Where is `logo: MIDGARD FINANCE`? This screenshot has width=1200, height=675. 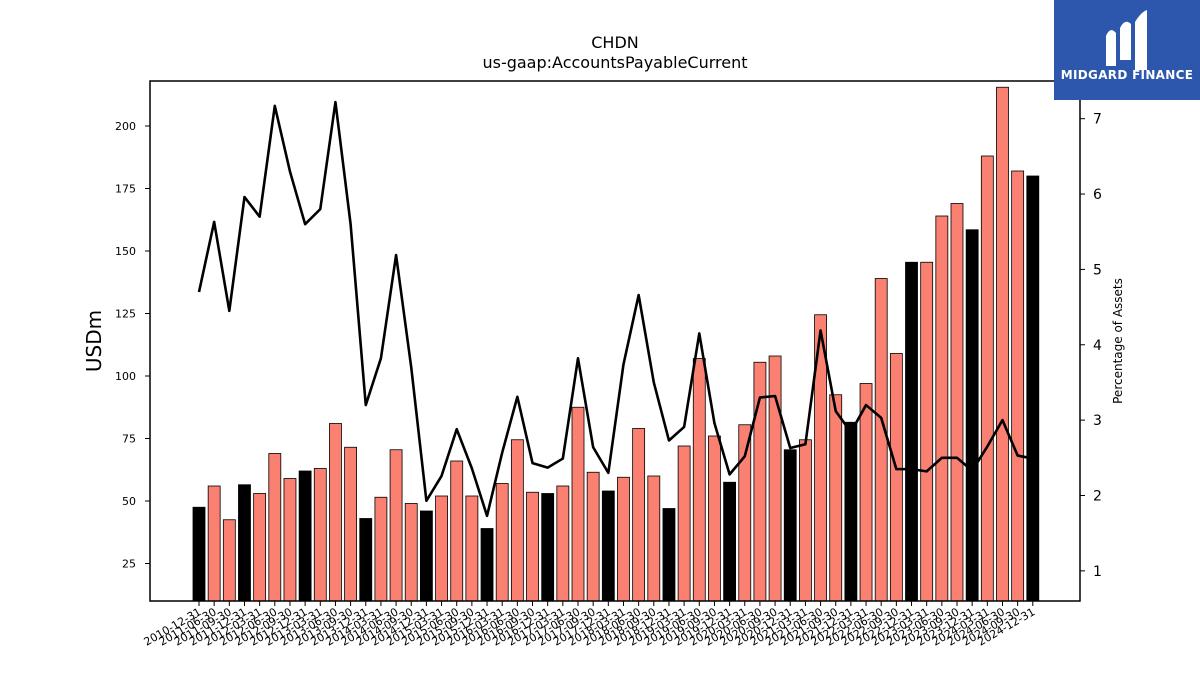 logo: MIDGARD FINANCE is located at coordinates (1127, 50).